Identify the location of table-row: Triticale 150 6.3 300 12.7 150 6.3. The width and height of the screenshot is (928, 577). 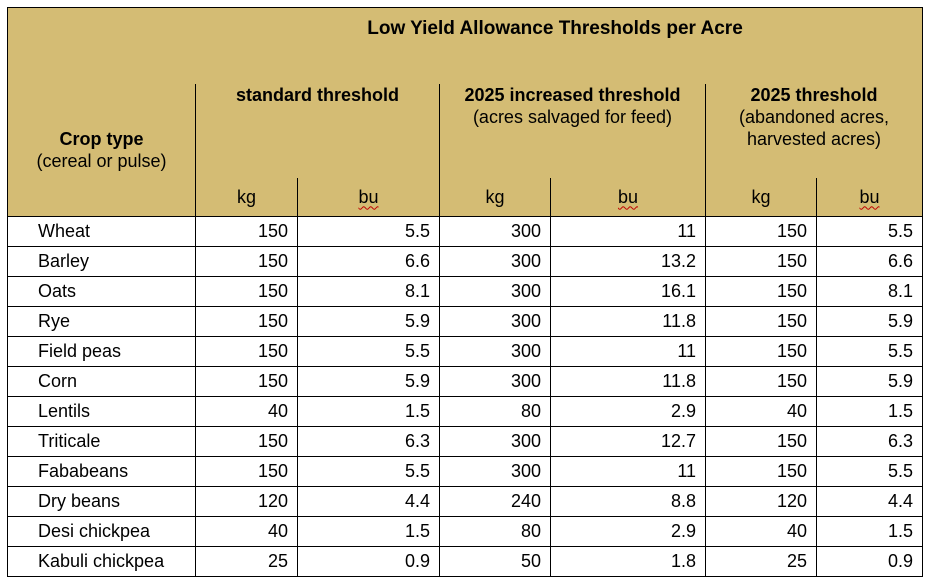
(465, 441).